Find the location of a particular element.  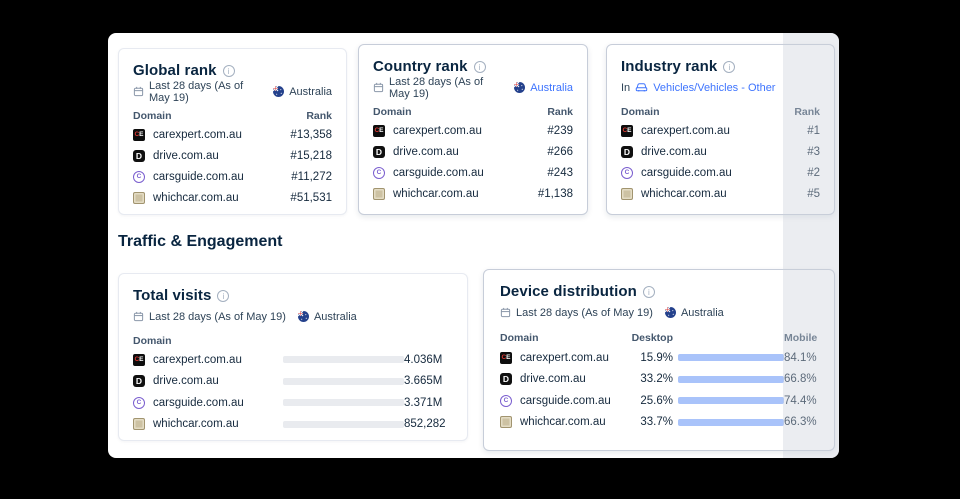

rank-value: #239 is located at coordinates (560, 130).